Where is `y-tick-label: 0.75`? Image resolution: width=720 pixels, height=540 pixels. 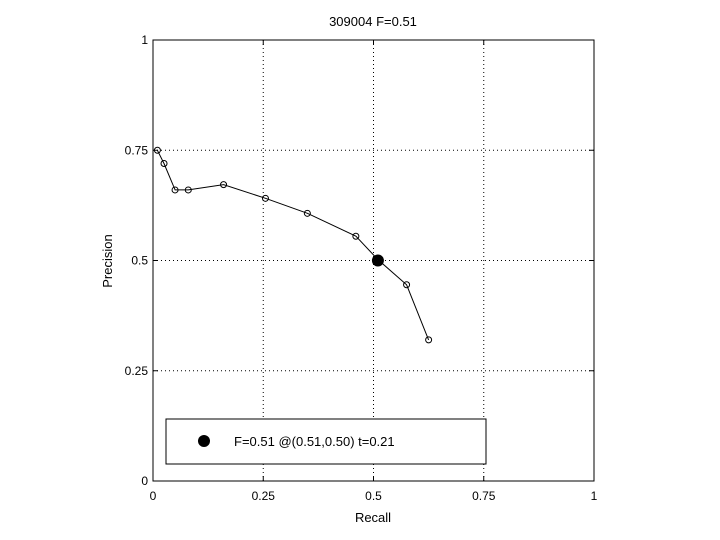 y-tick-label: 0.75 is located at coordinates (137, 150).